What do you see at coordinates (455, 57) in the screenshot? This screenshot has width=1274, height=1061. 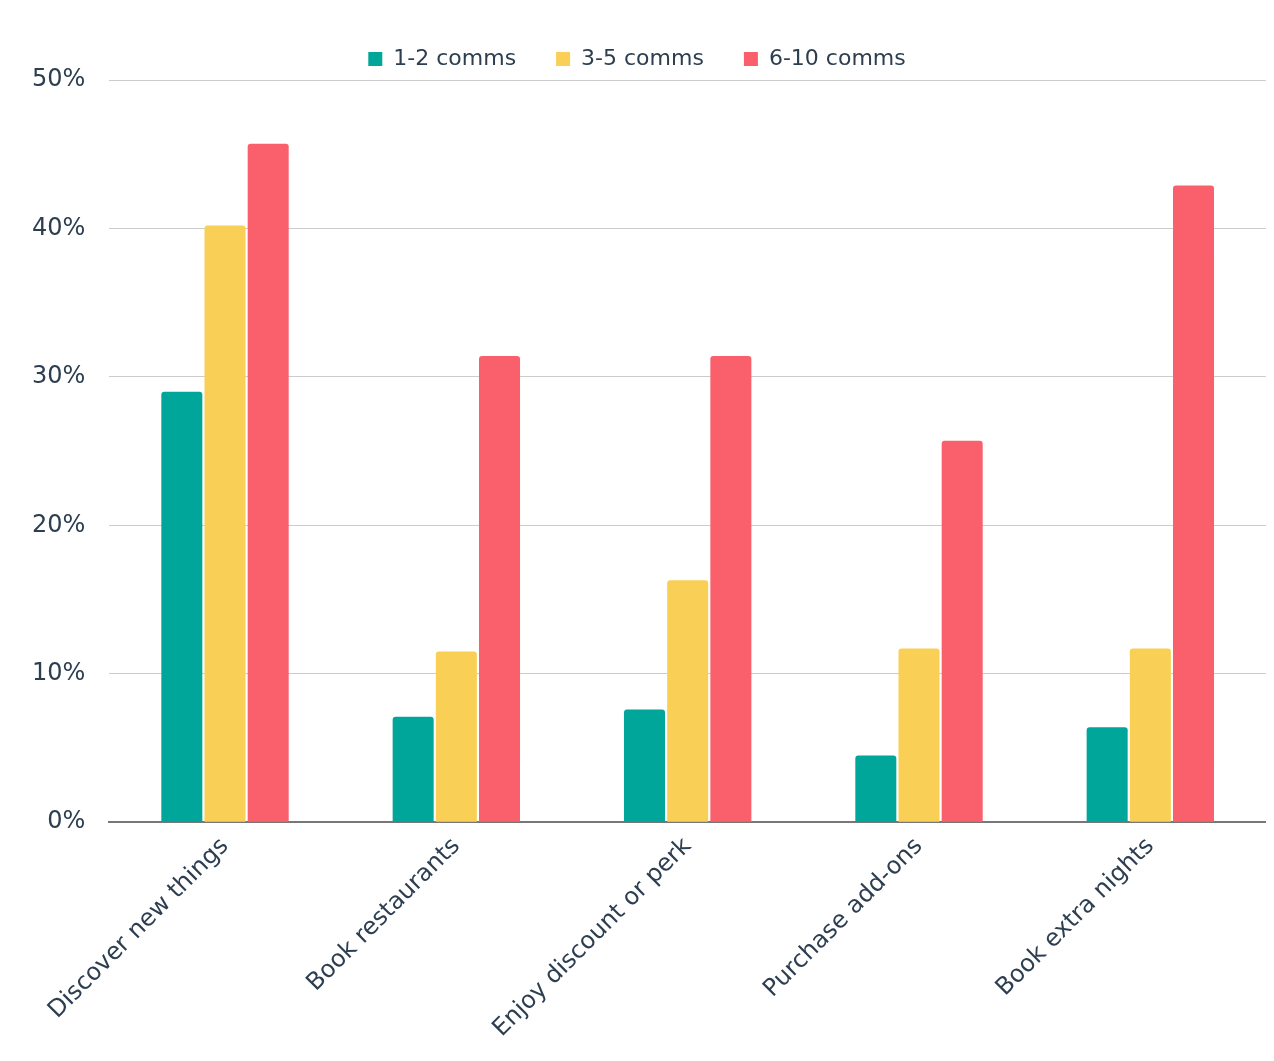 I see `legend-label: 1-2 comms` at bounding box center [455, 57].